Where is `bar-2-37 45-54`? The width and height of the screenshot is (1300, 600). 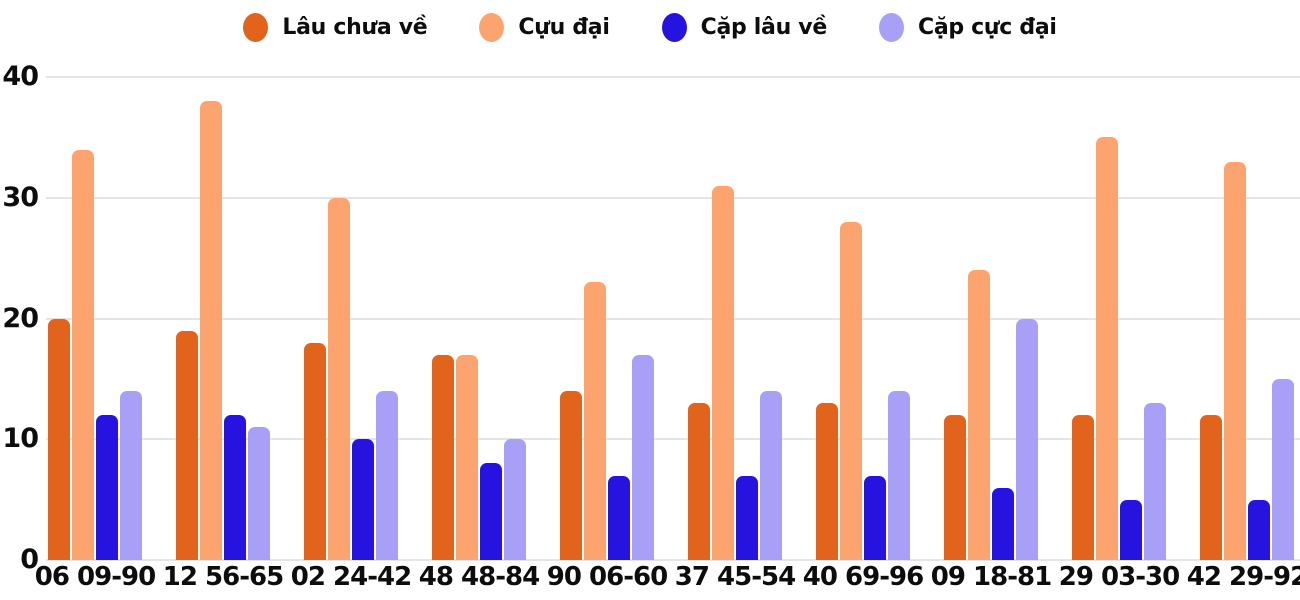 bar-2-37 45-54 is located at coordinates (723, 372).